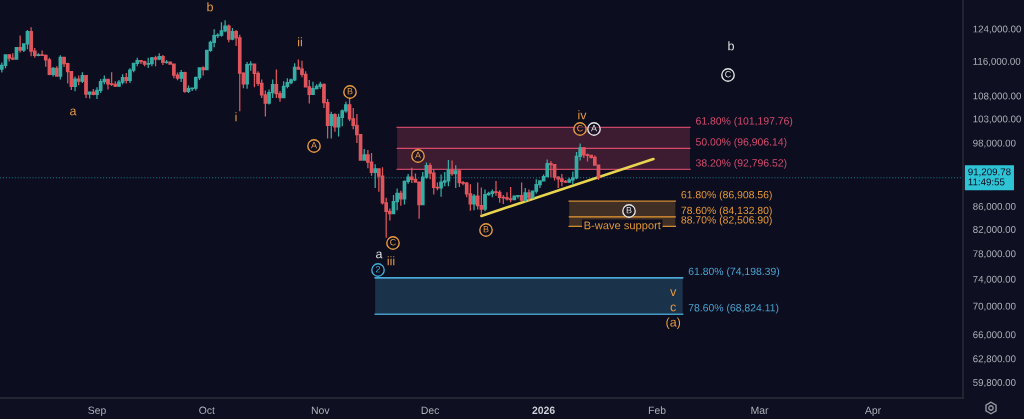  I want to click on y-tick-label: 70,000.00, so click(994, 306).